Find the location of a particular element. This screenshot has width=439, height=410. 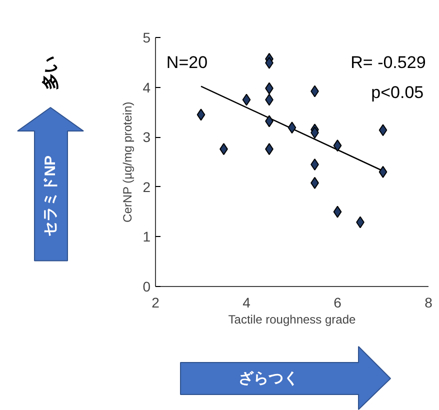

x-tick-label: 4 is located at coordinates (246, 302).